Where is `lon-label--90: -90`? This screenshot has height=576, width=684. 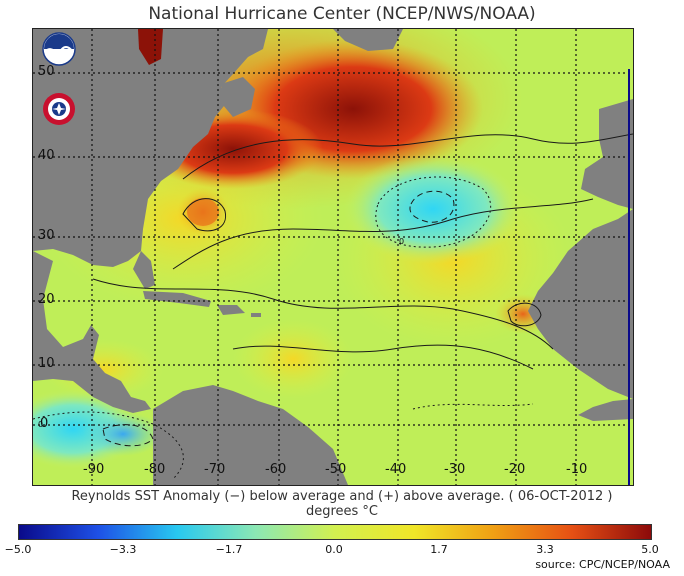
lon-label--90: -90 is located at coordinates (94, 469).